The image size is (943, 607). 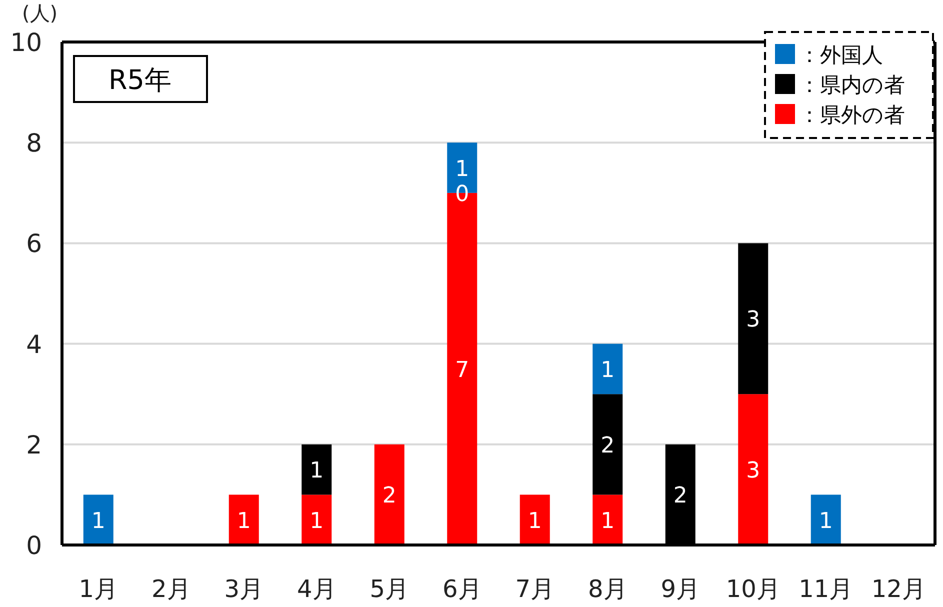 I want to click on x-tick-label: 1月, so click(x=98, y=589).